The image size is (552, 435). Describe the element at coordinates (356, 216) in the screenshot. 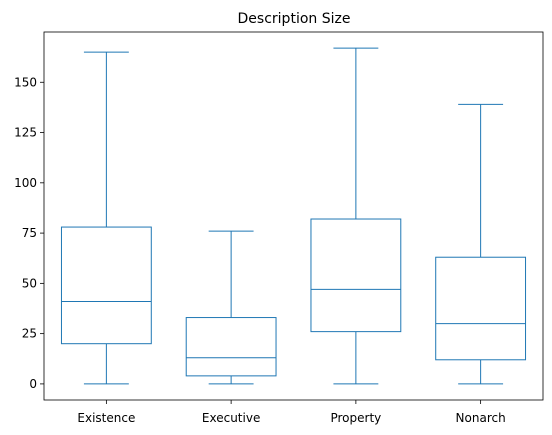

I see `box-group-property` at that location.